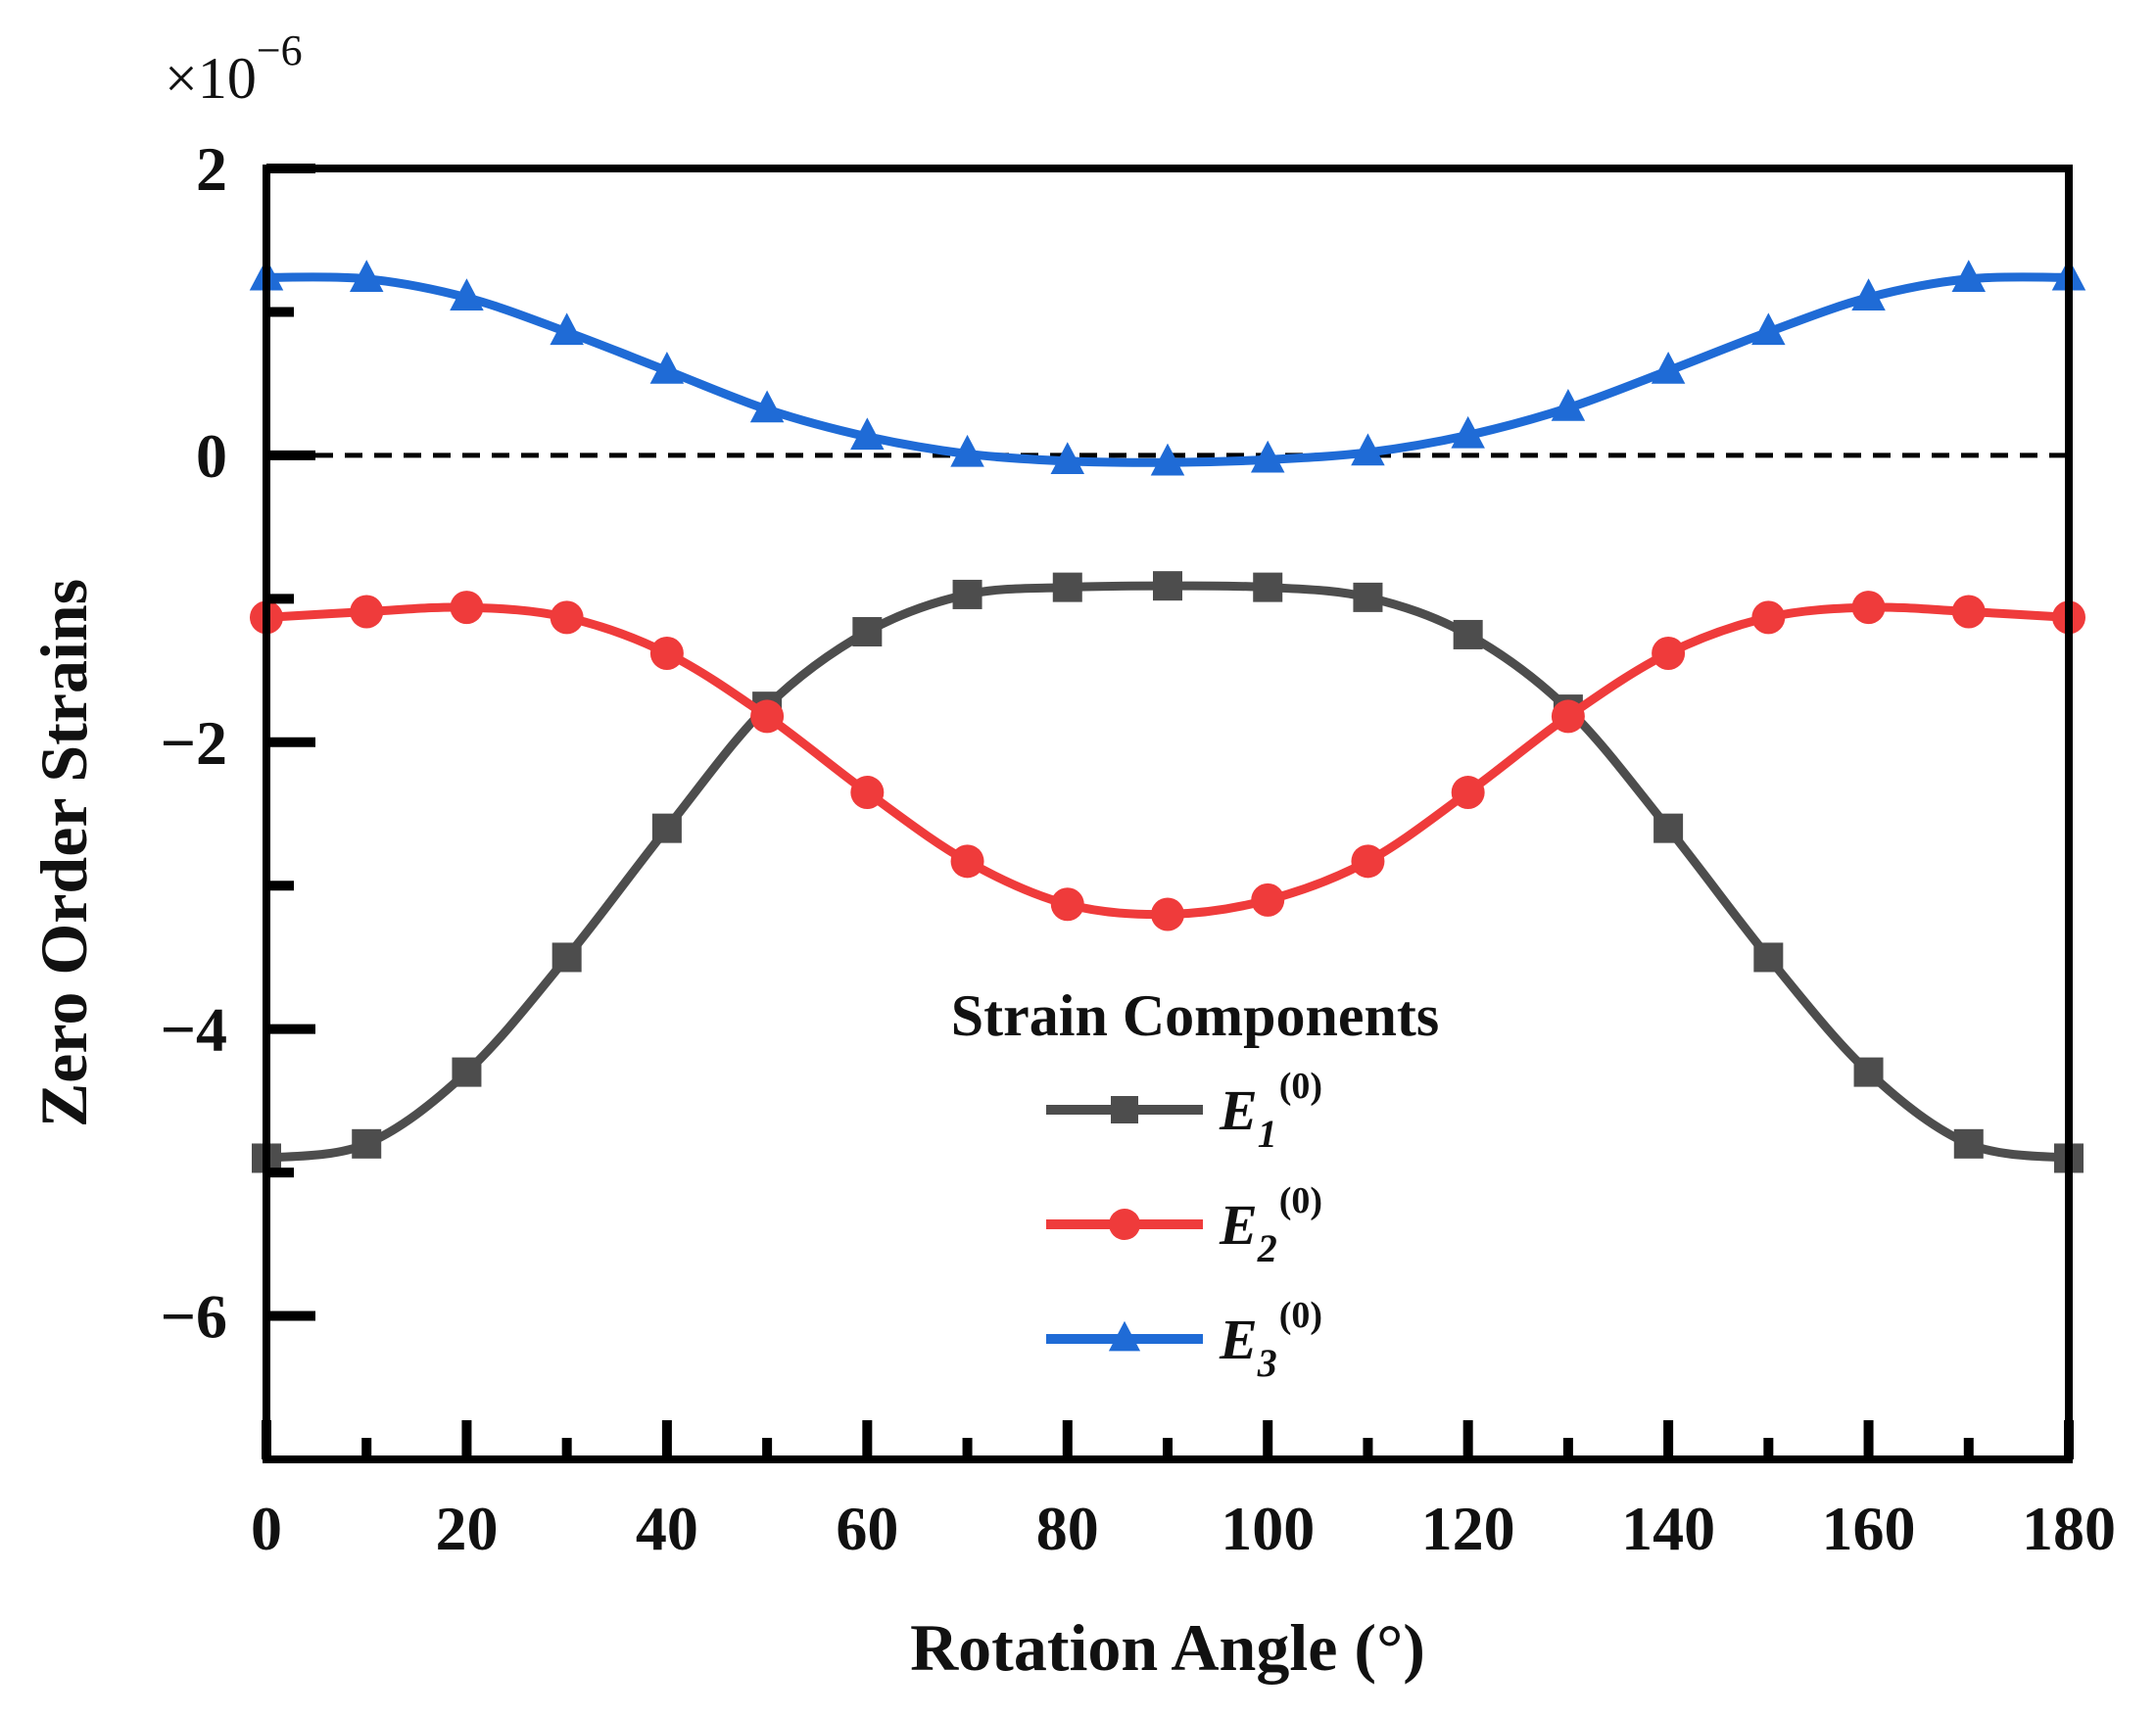 This screenshot has width=2156, height=1717. What do you see at coordinates (1184, 1111) in the screenshot?
I see `legend-item-1: E1(0)` at bounding box center [1184, 1111].